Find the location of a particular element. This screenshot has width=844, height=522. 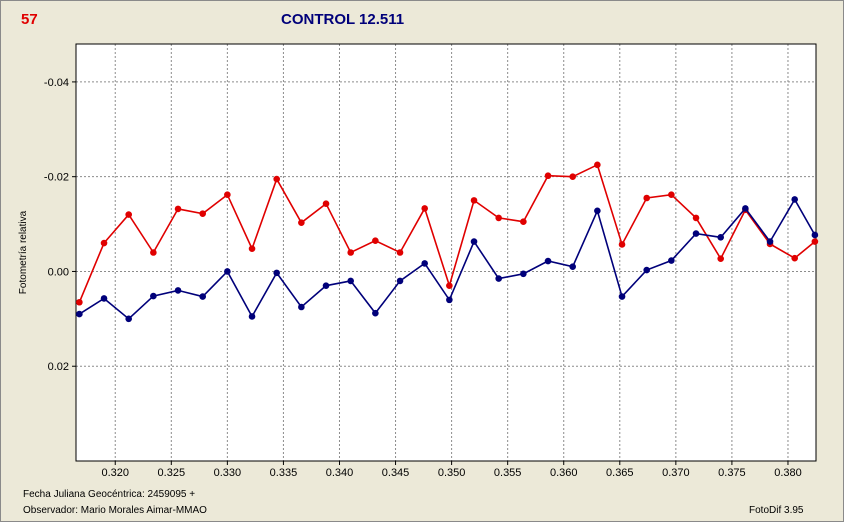

x-tick-label: 0.375 is located at coordinates (732, 473).